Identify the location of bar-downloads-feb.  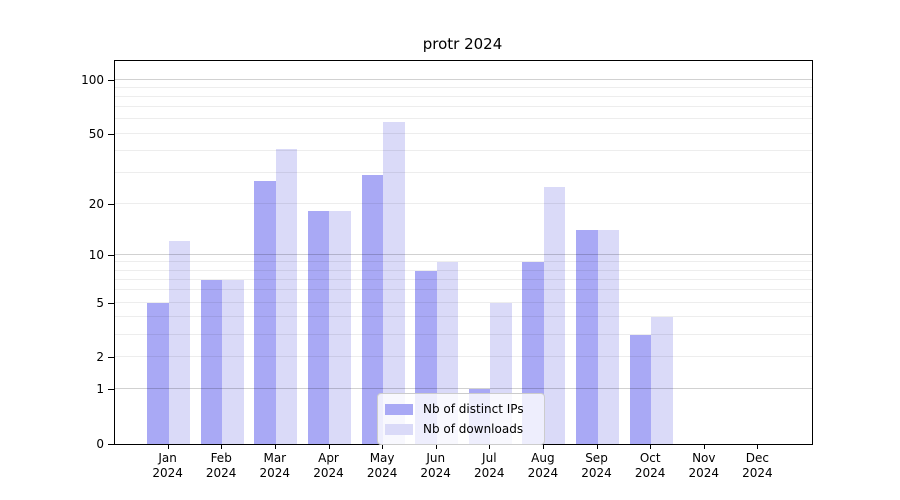
(233, 361).